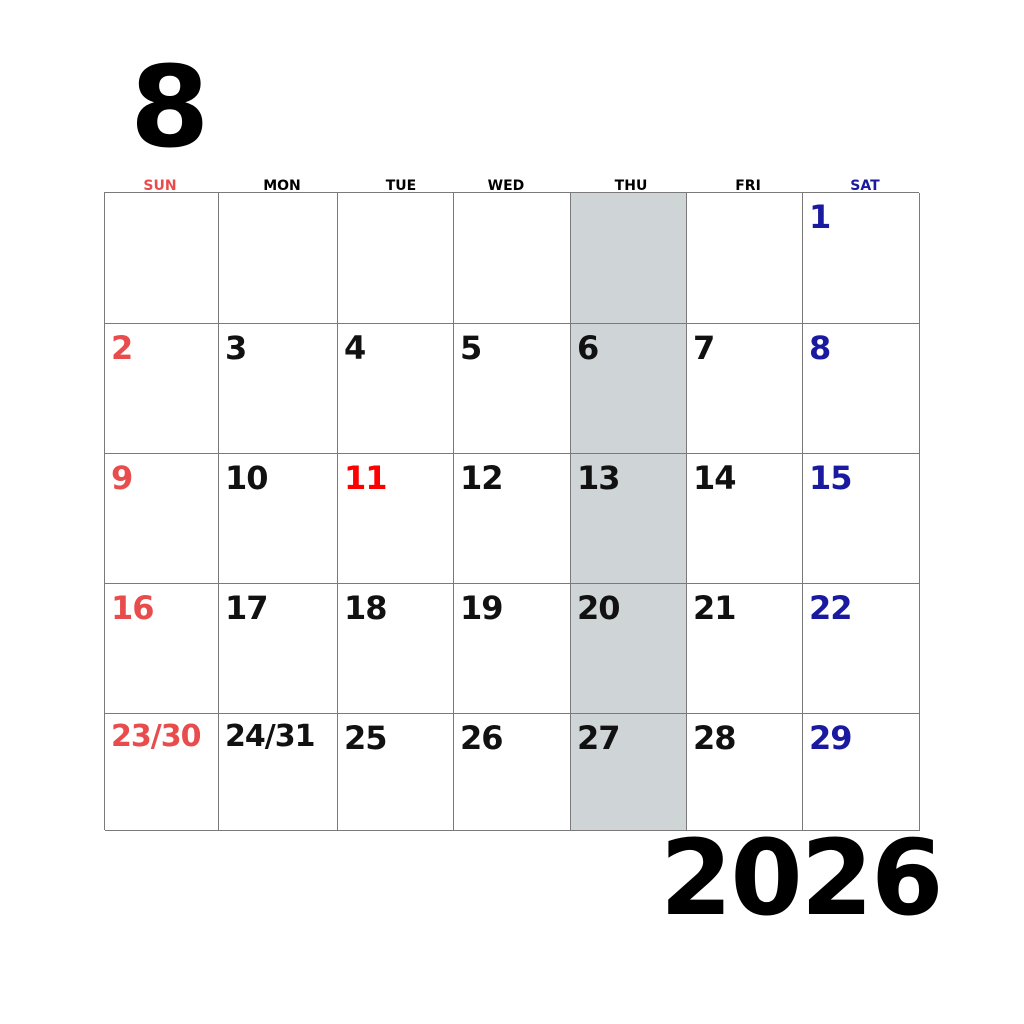 The image size is (1024, 1024). Describe the element at coordinates (704, 348) in the screenshot. I see `day-number: 7` at that location.